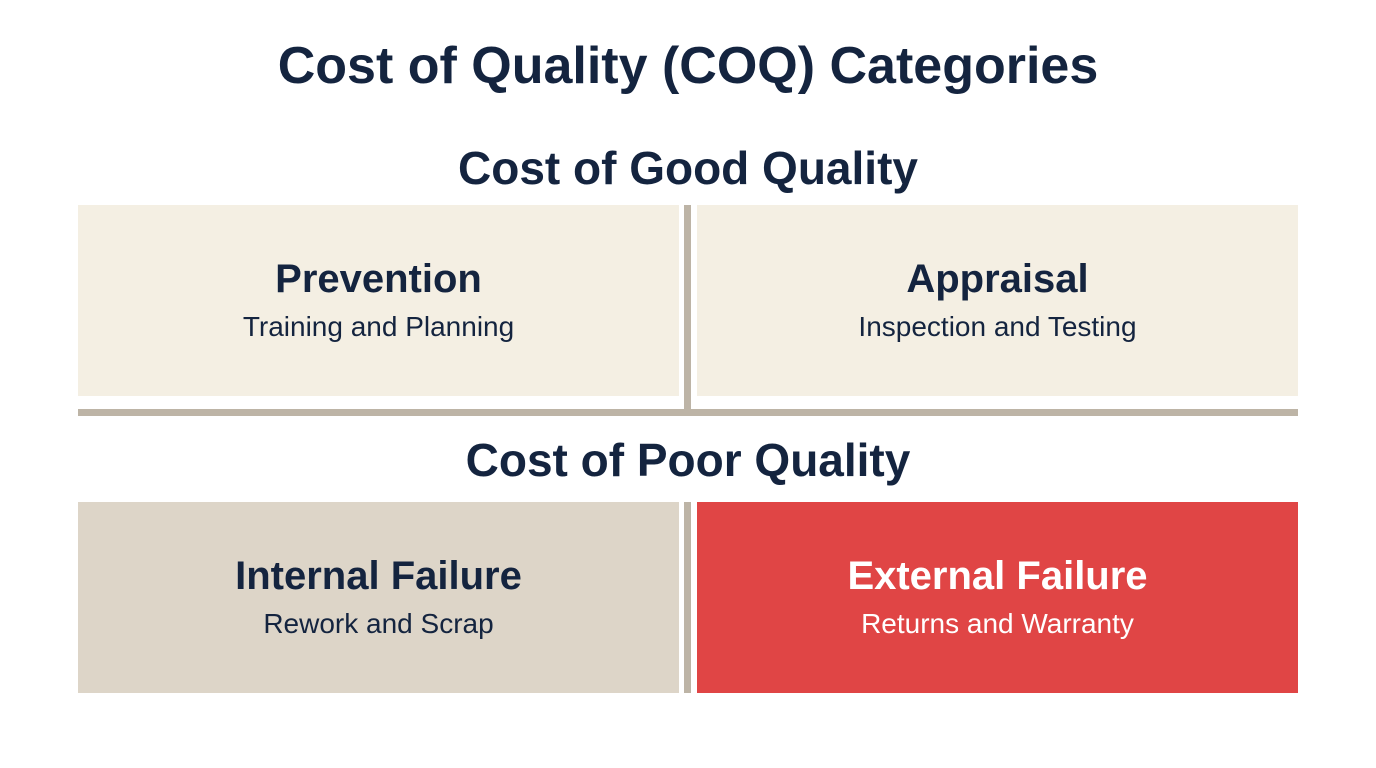 This screenshot has height=768, width=1376. I want to click on box-title: External Failure, so click(997, 575).